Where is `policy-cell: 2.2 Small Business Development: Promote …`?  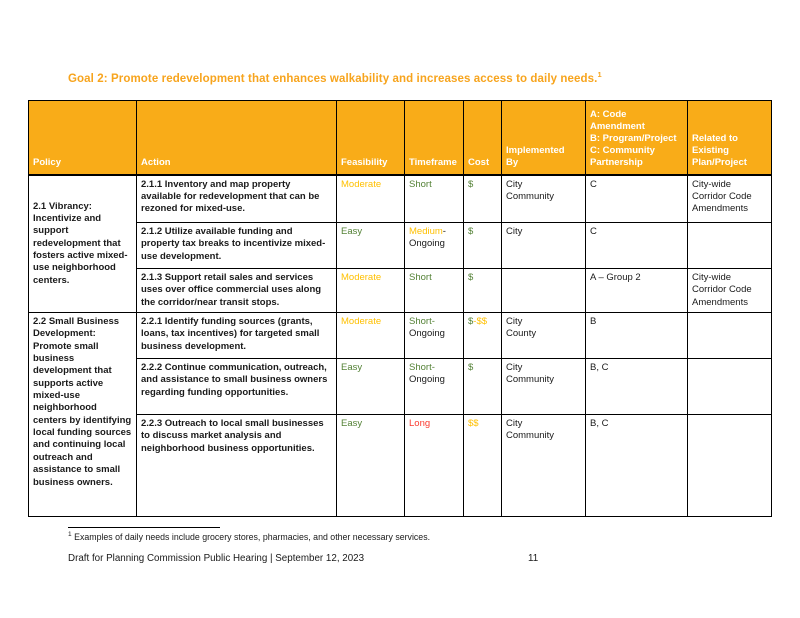
policy-cell: 2.2 Small Business Development: Promote … is located at coordinates (82, 415).